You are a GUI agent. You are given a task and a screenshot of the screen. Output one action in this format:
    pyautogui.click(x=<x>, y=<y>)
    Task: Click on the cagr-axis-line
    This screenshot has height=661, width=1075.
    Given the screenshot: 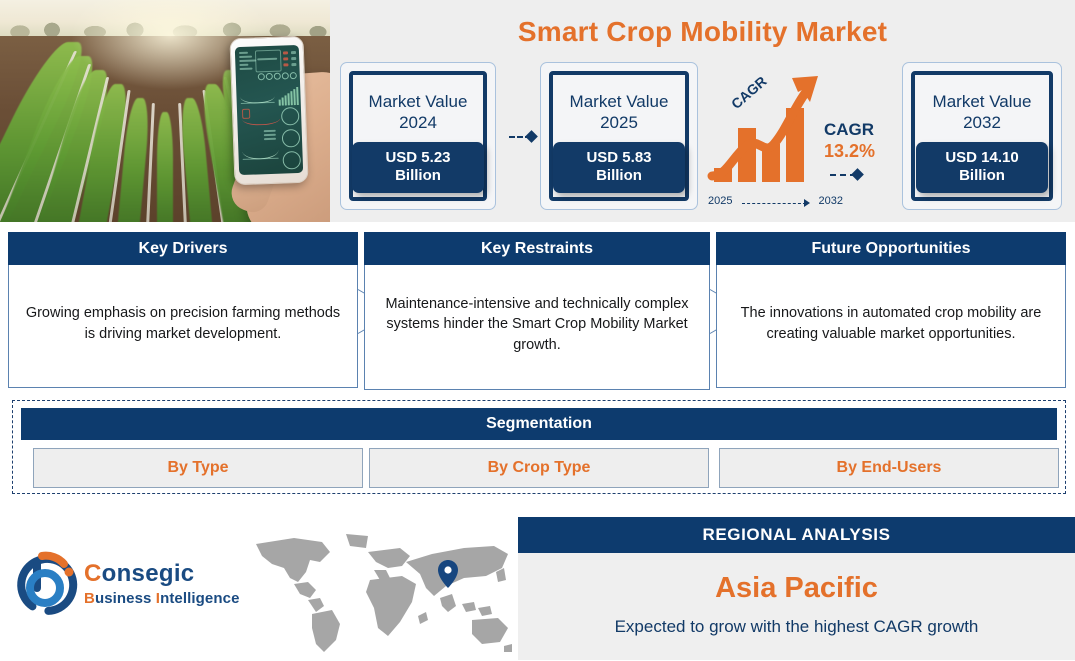 What is the action you would take?
    pyautogui.click(x=774, y=203)
    